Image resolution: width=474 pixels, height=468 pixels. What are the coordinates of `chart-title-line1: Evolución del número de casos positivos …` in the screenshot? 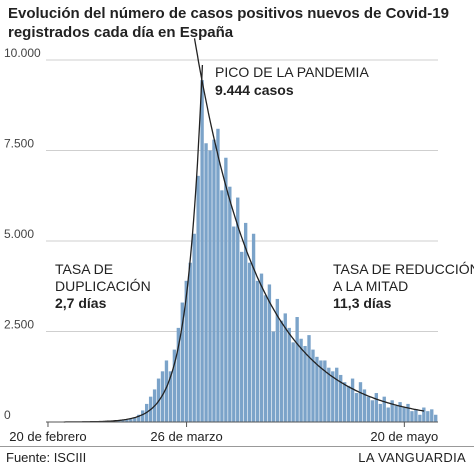 It's located at (228, 13).